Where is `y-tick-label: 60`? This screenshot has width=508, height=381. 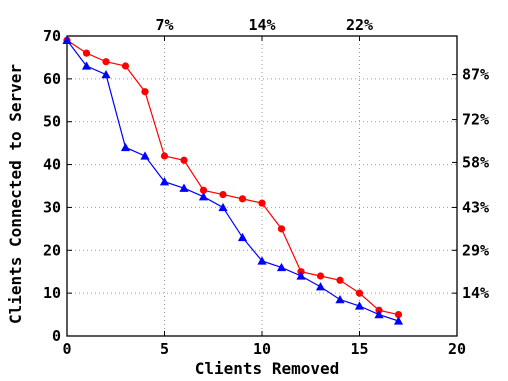
y-tick-label: 60 is located at coordinates (52, 79).